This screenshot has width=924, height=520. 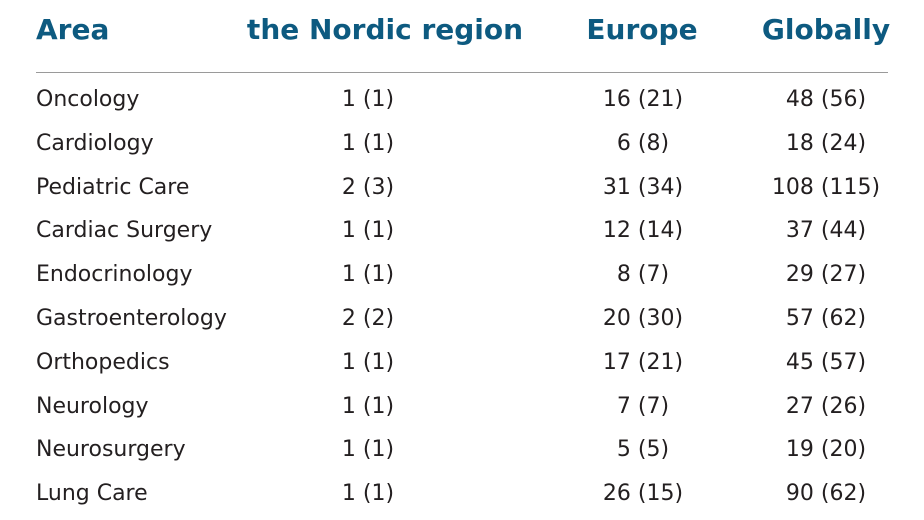 I want to click on count-cell: 20 (30), so click(x=643, y=318).